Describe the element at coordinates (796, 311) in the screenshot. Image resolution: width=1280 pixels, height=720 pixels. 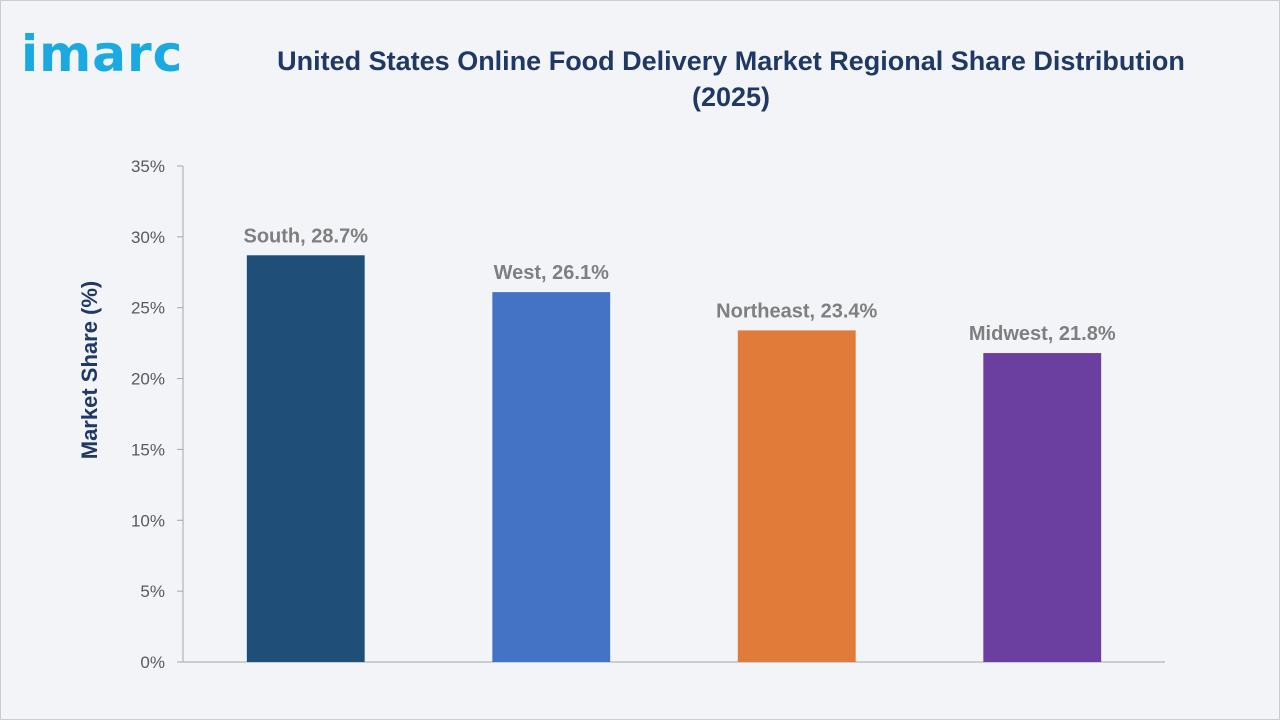
I see `data-label-northeast: Northeast, 23.4%` at that location.